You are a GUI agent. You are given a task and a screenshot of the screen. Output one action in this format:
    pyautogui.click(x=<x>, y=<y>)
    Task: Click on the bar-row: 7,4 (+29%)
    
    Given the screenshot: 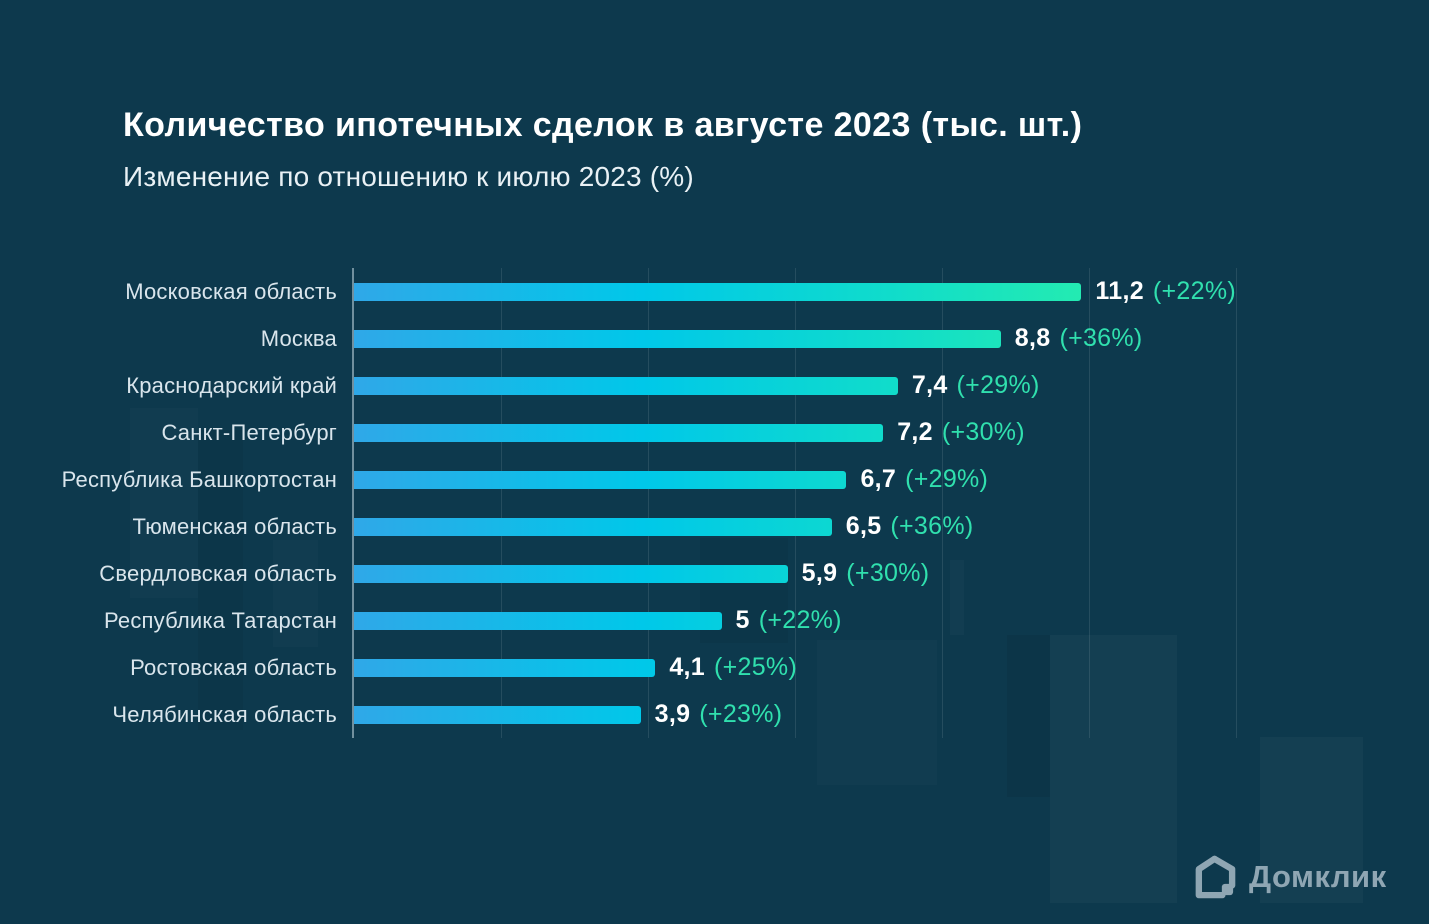 What is the action you would take?
    pyautogui.click(x=795, y=385)
    